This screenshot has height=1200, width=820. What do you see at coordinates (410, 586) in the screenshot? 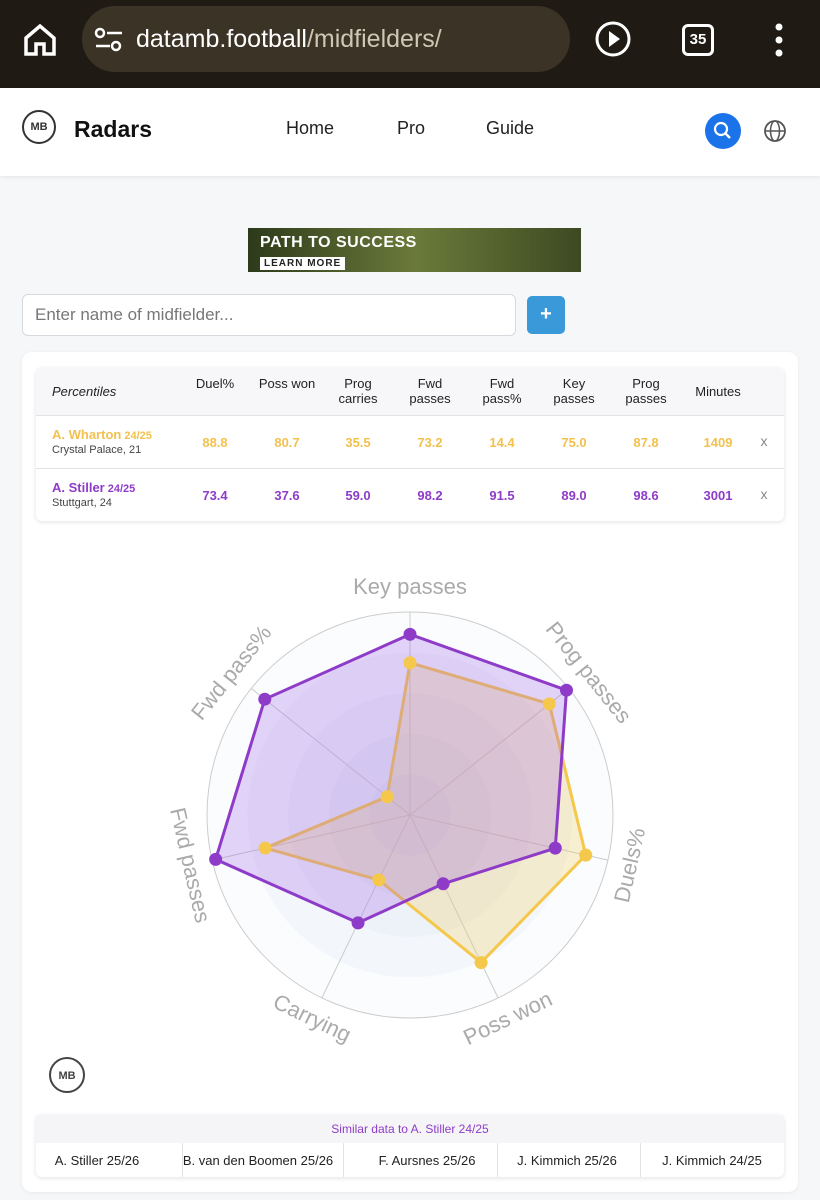
I see `axis-label: Key passes` at bounding box center [410, 586].